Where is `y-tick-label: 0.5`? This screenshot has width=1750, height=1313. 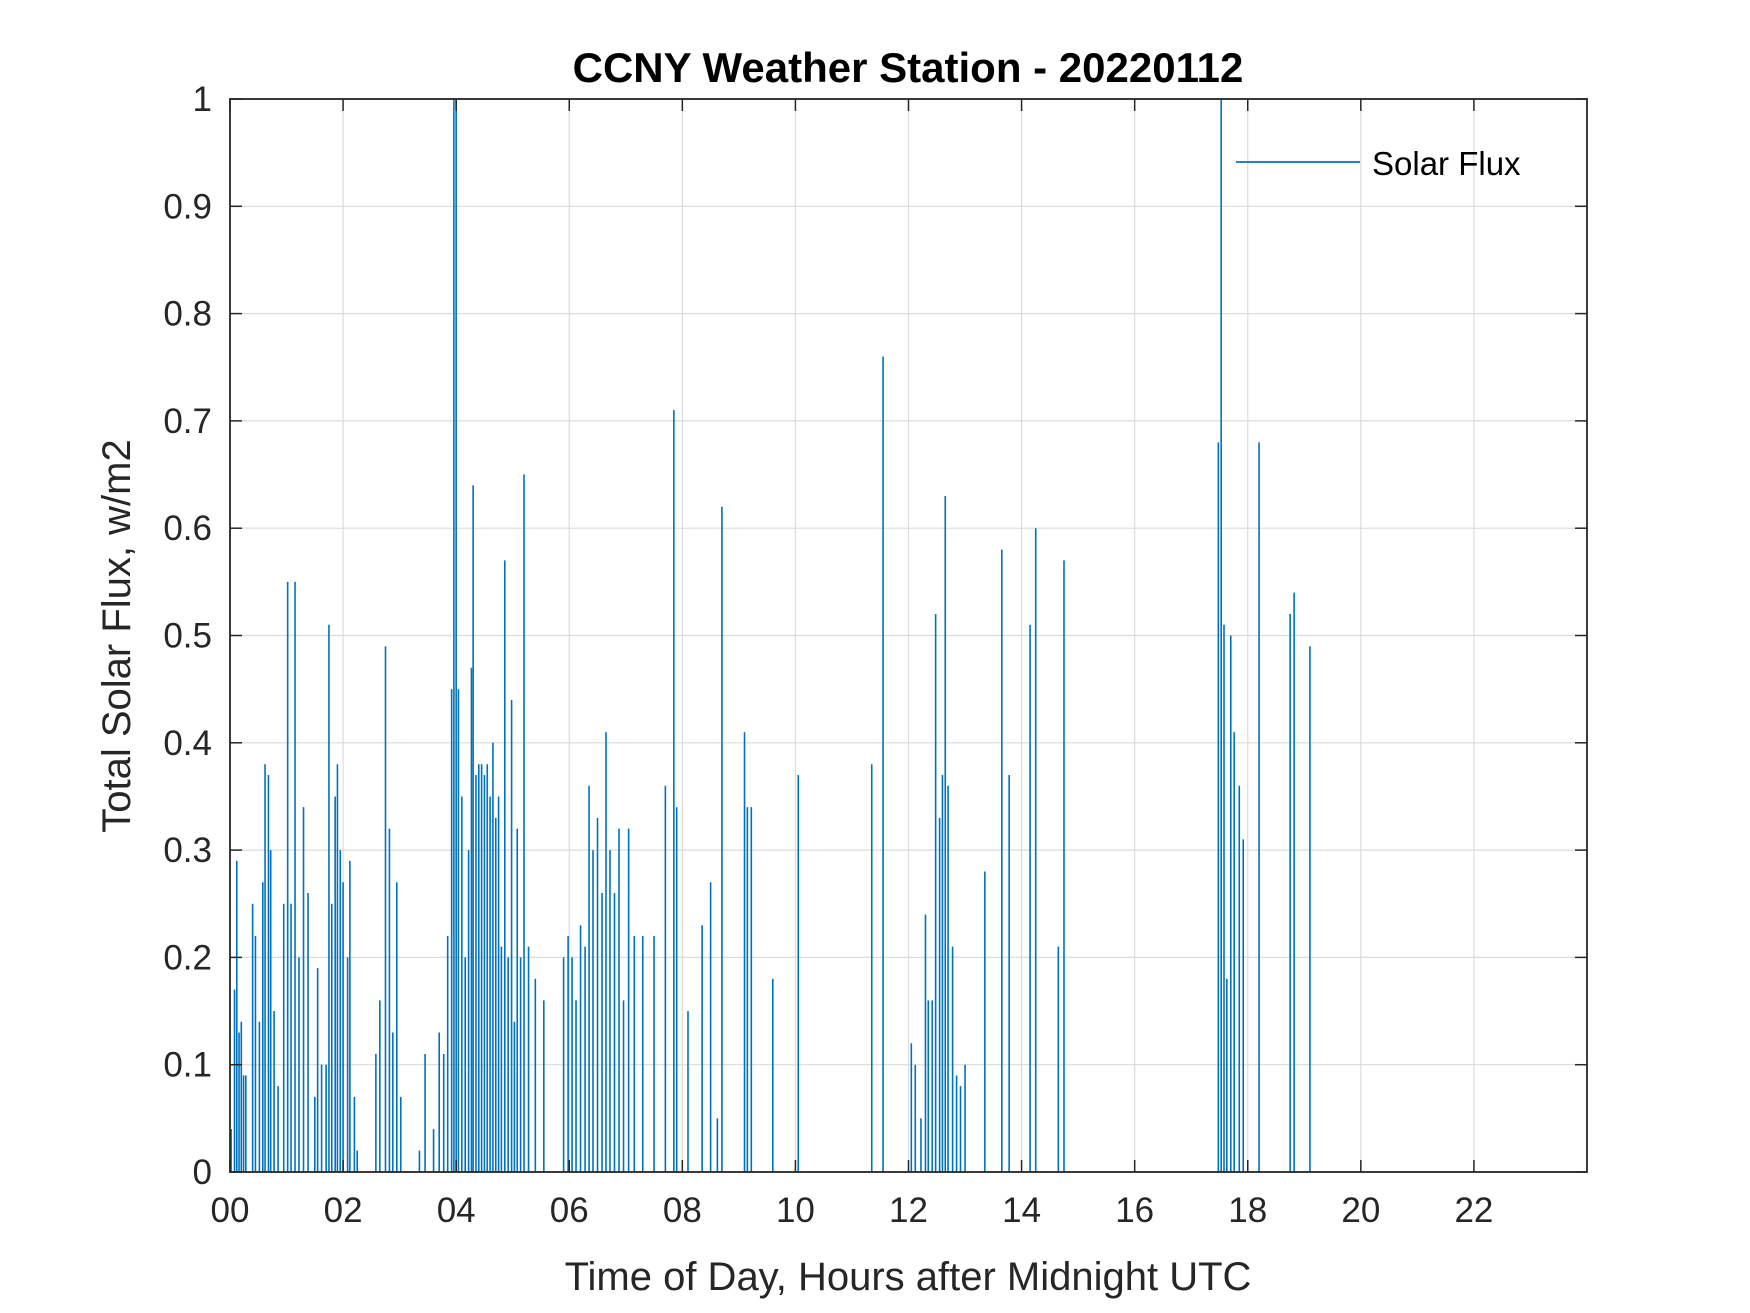
y-tick-label: 0.5 is located at coordinates (187, 636).